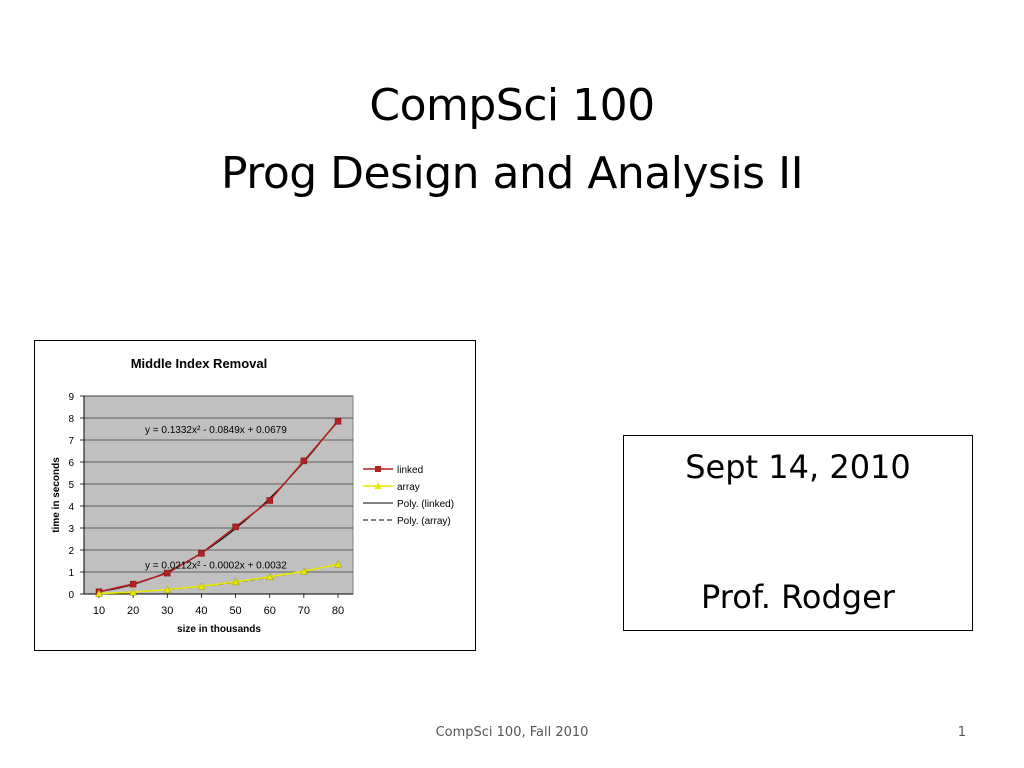  Describe the element at coordinates (378, 485) in the screenshot. I see `legend-array-marker` at that location.